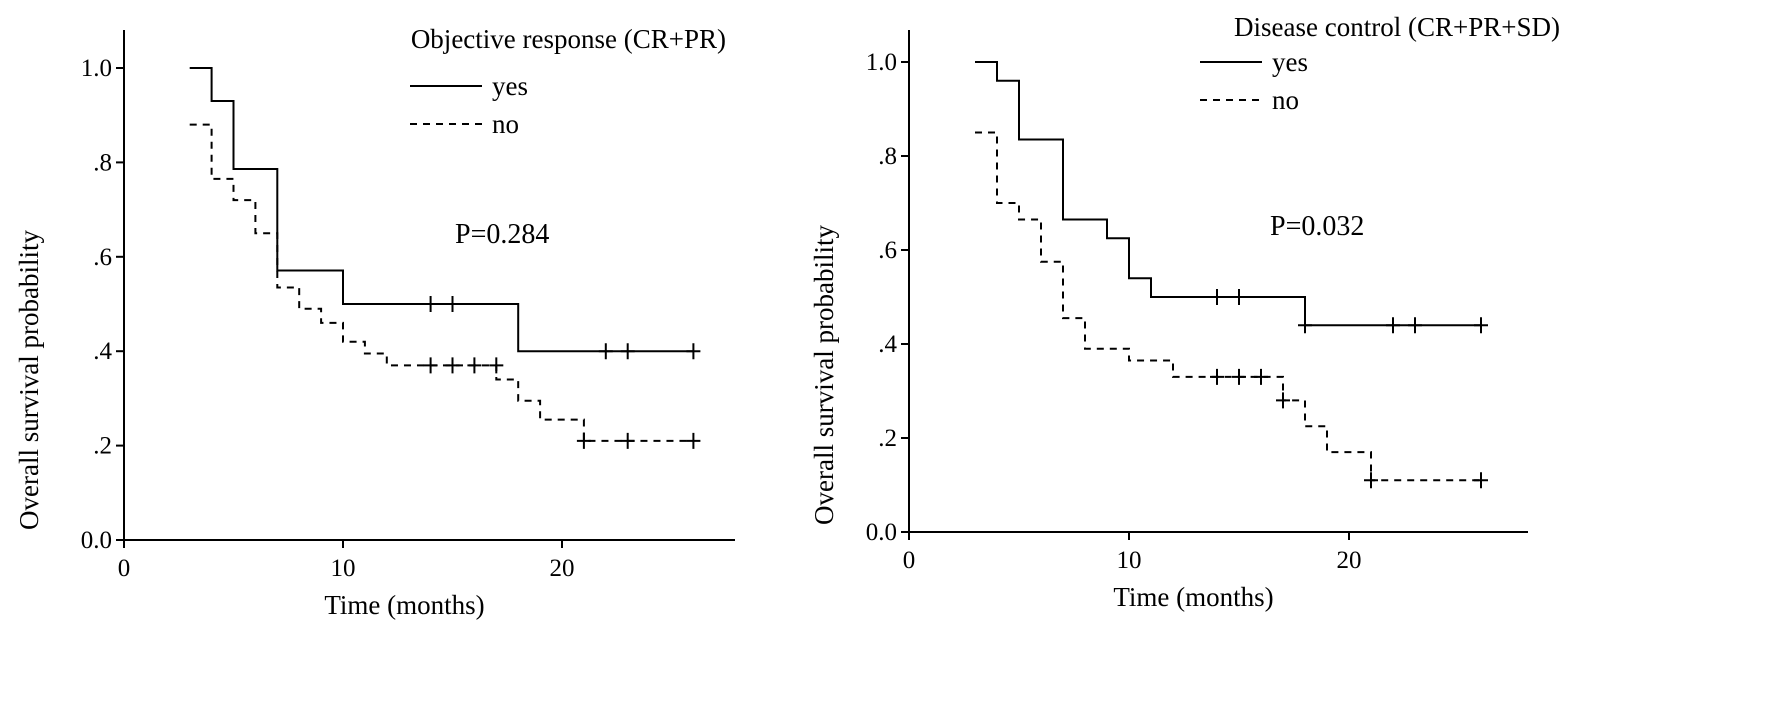 This screenshot has width=1772, height=715. Describe the element at coordinates (502, 234) in the screenshot. I see `p-value-annotation: P=0.284` at that location.